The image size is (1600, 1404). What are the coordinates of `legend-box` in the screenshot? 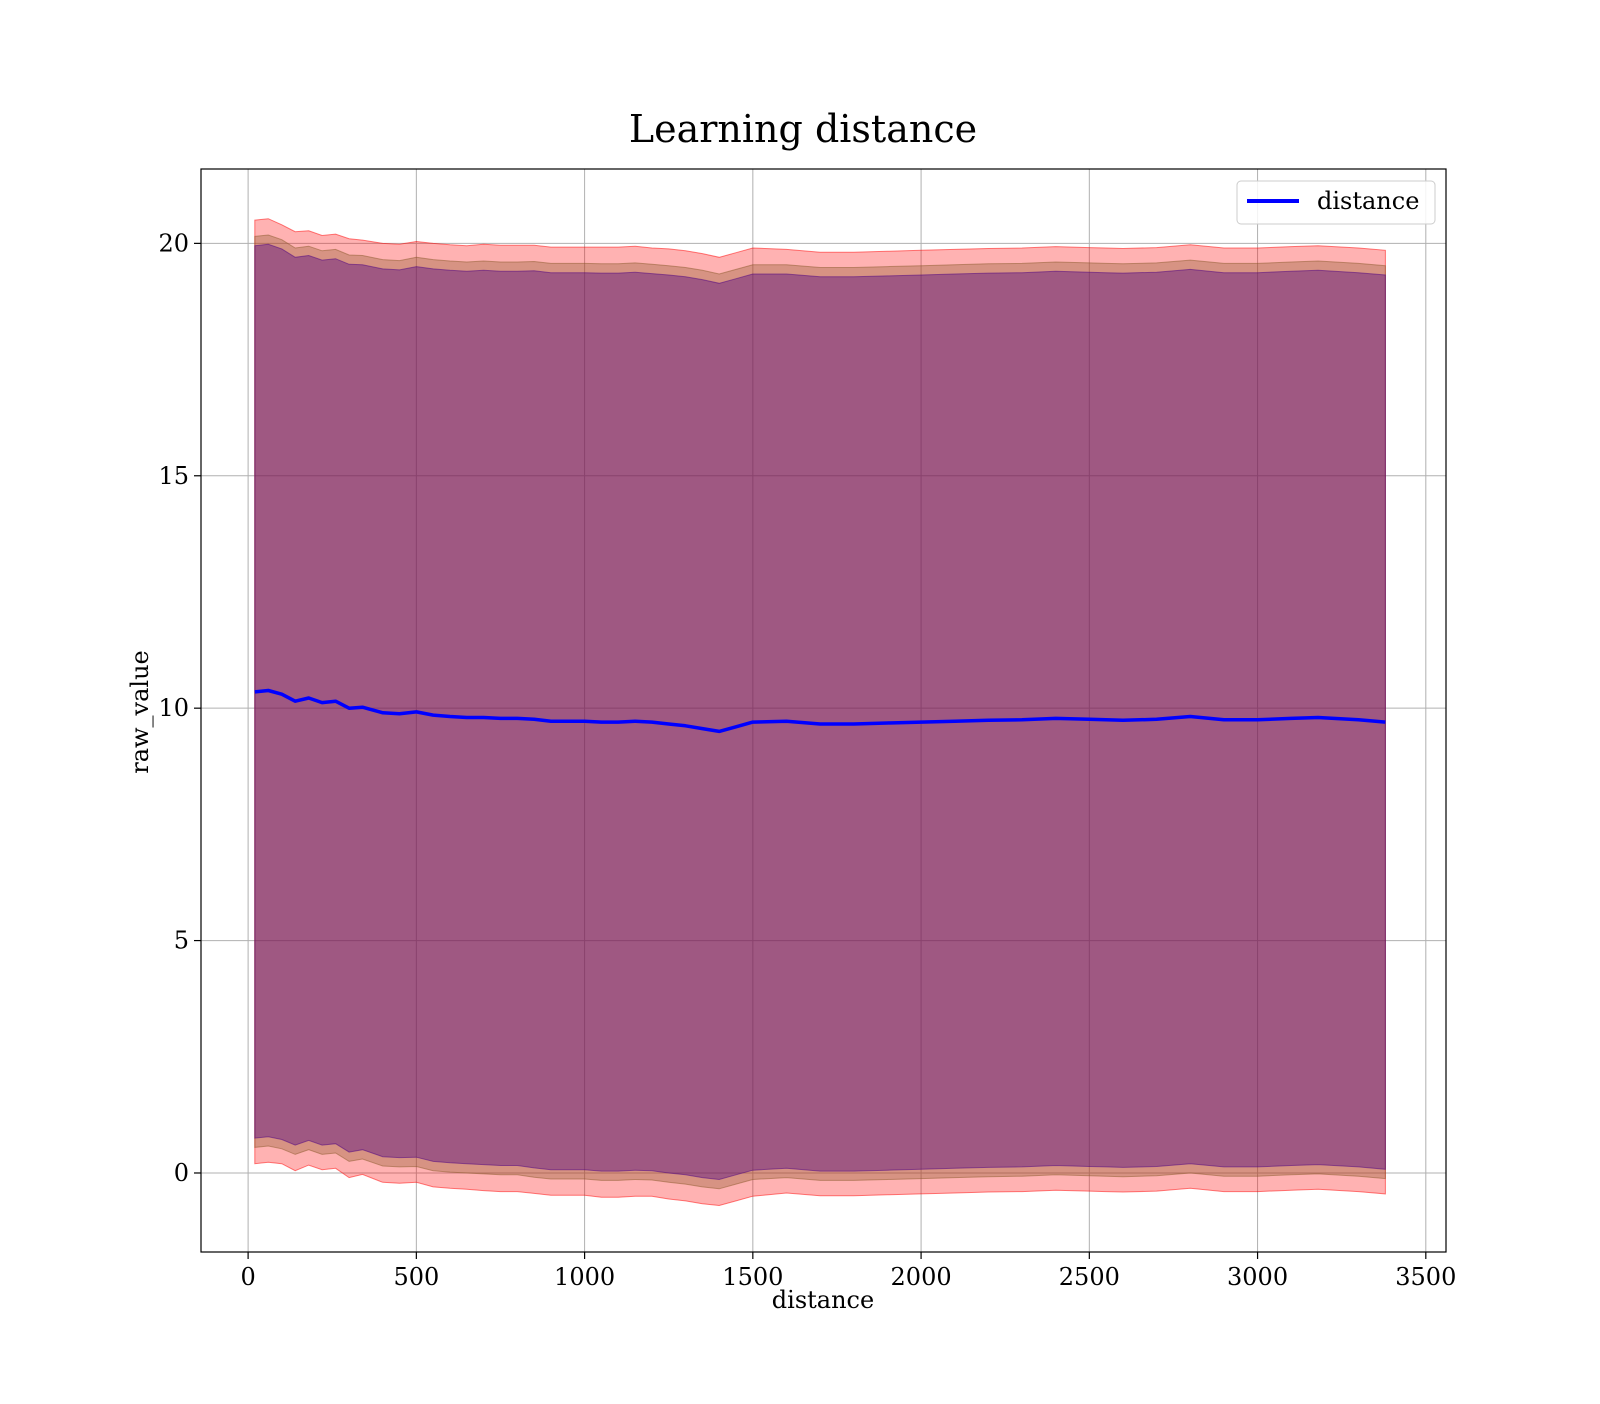 It's located at (1336, 202).